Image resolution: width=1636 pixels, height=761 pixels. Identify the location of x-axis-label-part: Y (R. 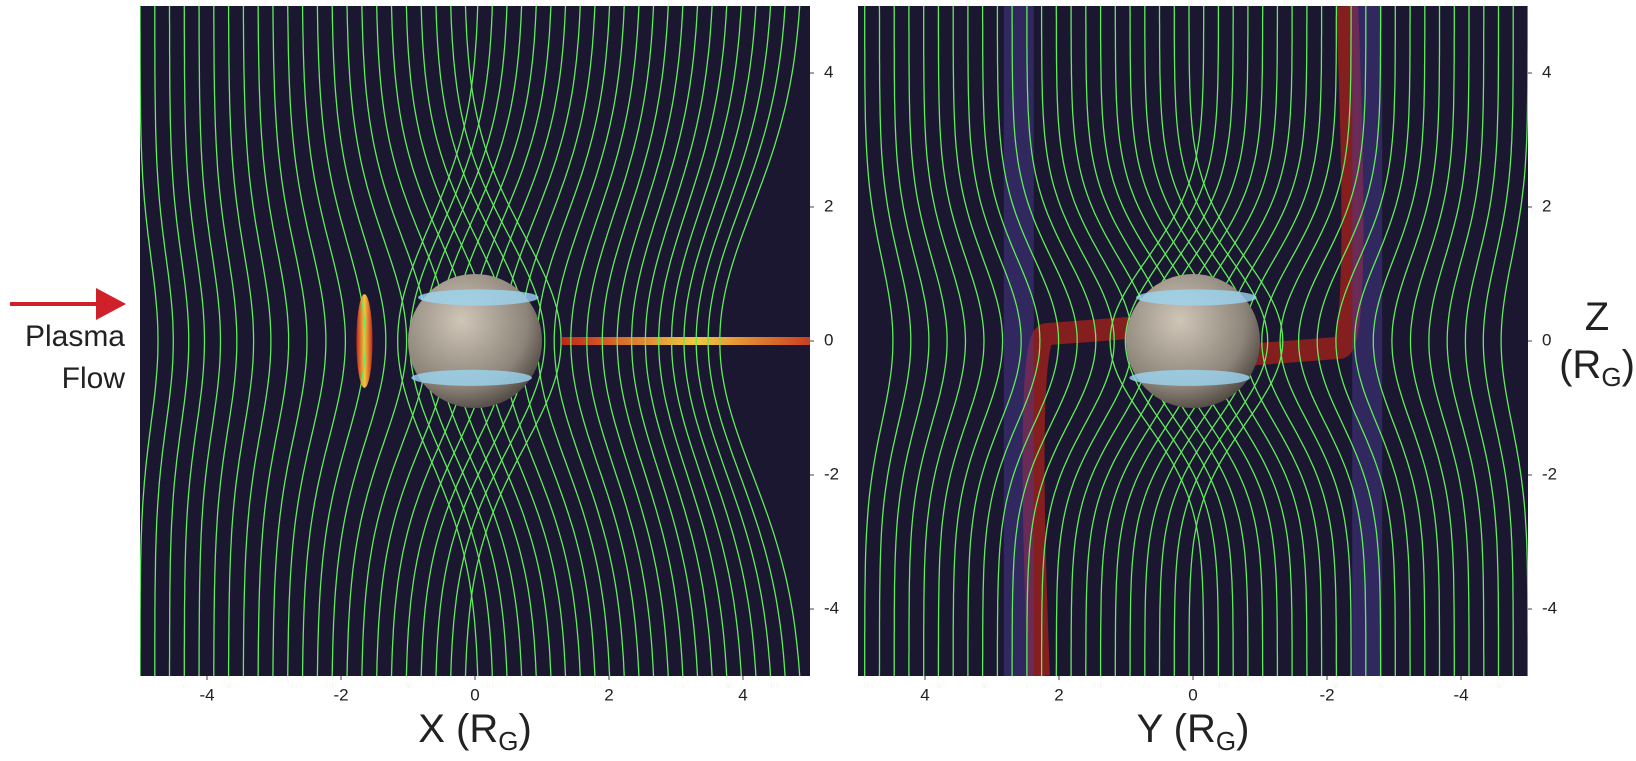
(1176, 729).